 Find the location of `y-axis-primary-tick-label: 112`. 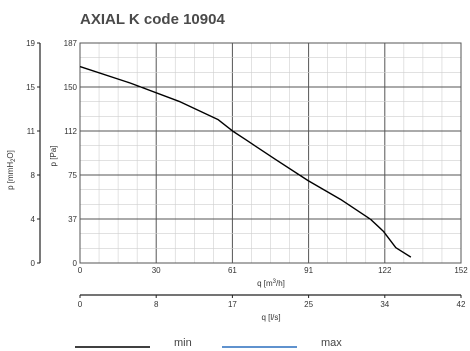

y-axis-primary-tick-label: 112 is located at coordinates (70, 131).